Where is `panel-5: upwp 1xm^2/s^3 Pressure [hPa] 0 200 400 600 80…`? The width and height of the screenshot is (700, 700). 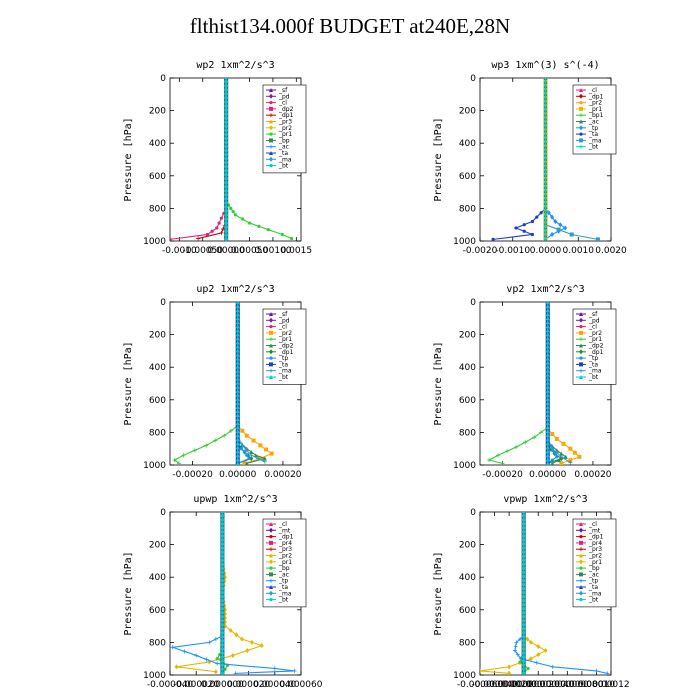 panel-5: upwp 1xm^2/s^3 Pressure [hPa] 0 200 400 600 80… is located at coordinates (223, 592).